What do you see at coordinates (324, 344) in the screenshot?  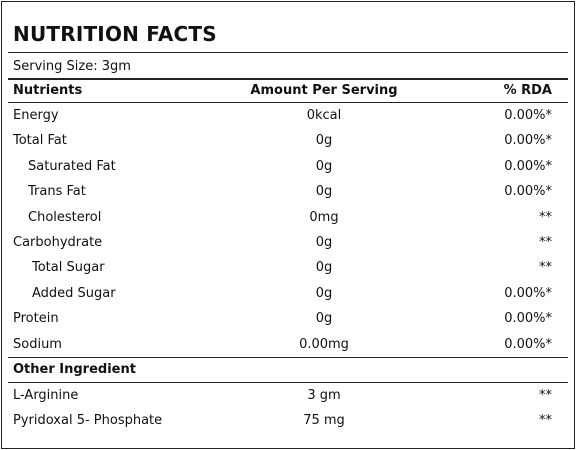 I see `table-cell: 0.00mg` at bounding box center [324, 344].